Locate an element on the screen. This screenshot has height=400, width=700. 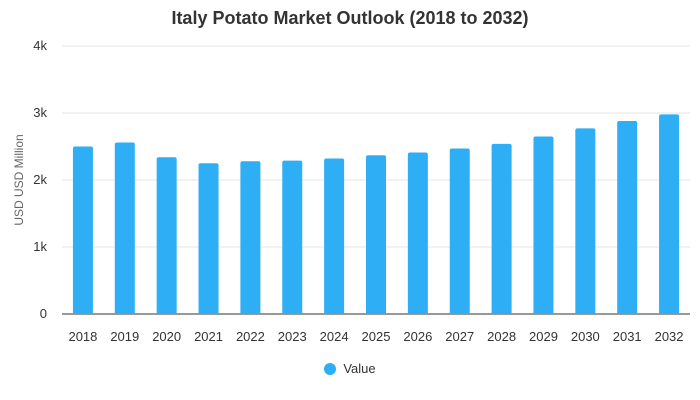
legend: Value is located at coordinates (350, 368).